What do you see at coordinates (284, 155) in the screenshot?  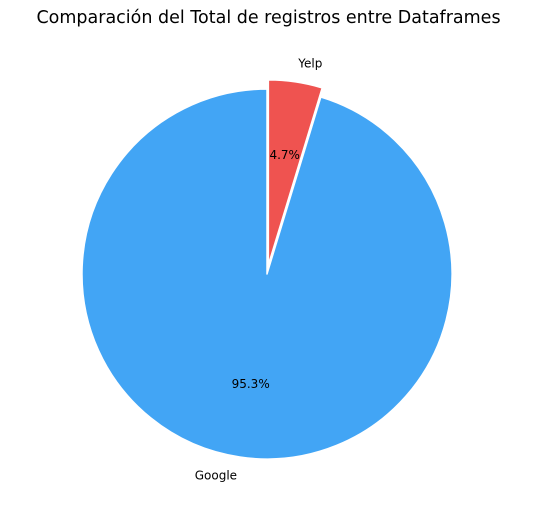 I see `pct-label-yelp: 4.7%` at bounding box center [284, 155].